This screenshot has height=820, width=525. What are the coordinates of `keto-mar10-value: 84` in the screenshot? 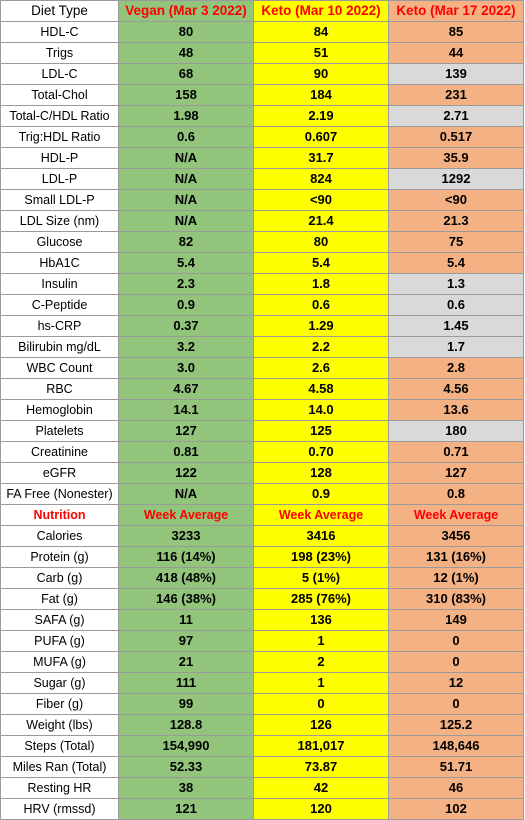 It's located at (321, 32).